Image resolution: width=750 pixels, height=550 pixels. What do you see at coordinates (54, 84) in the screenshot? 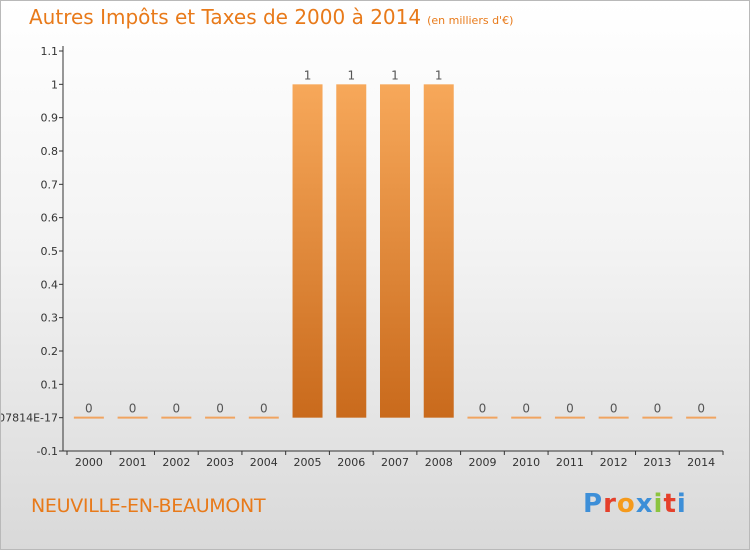
I see `y-tick-label: 1` at bounding box center [54, 84].